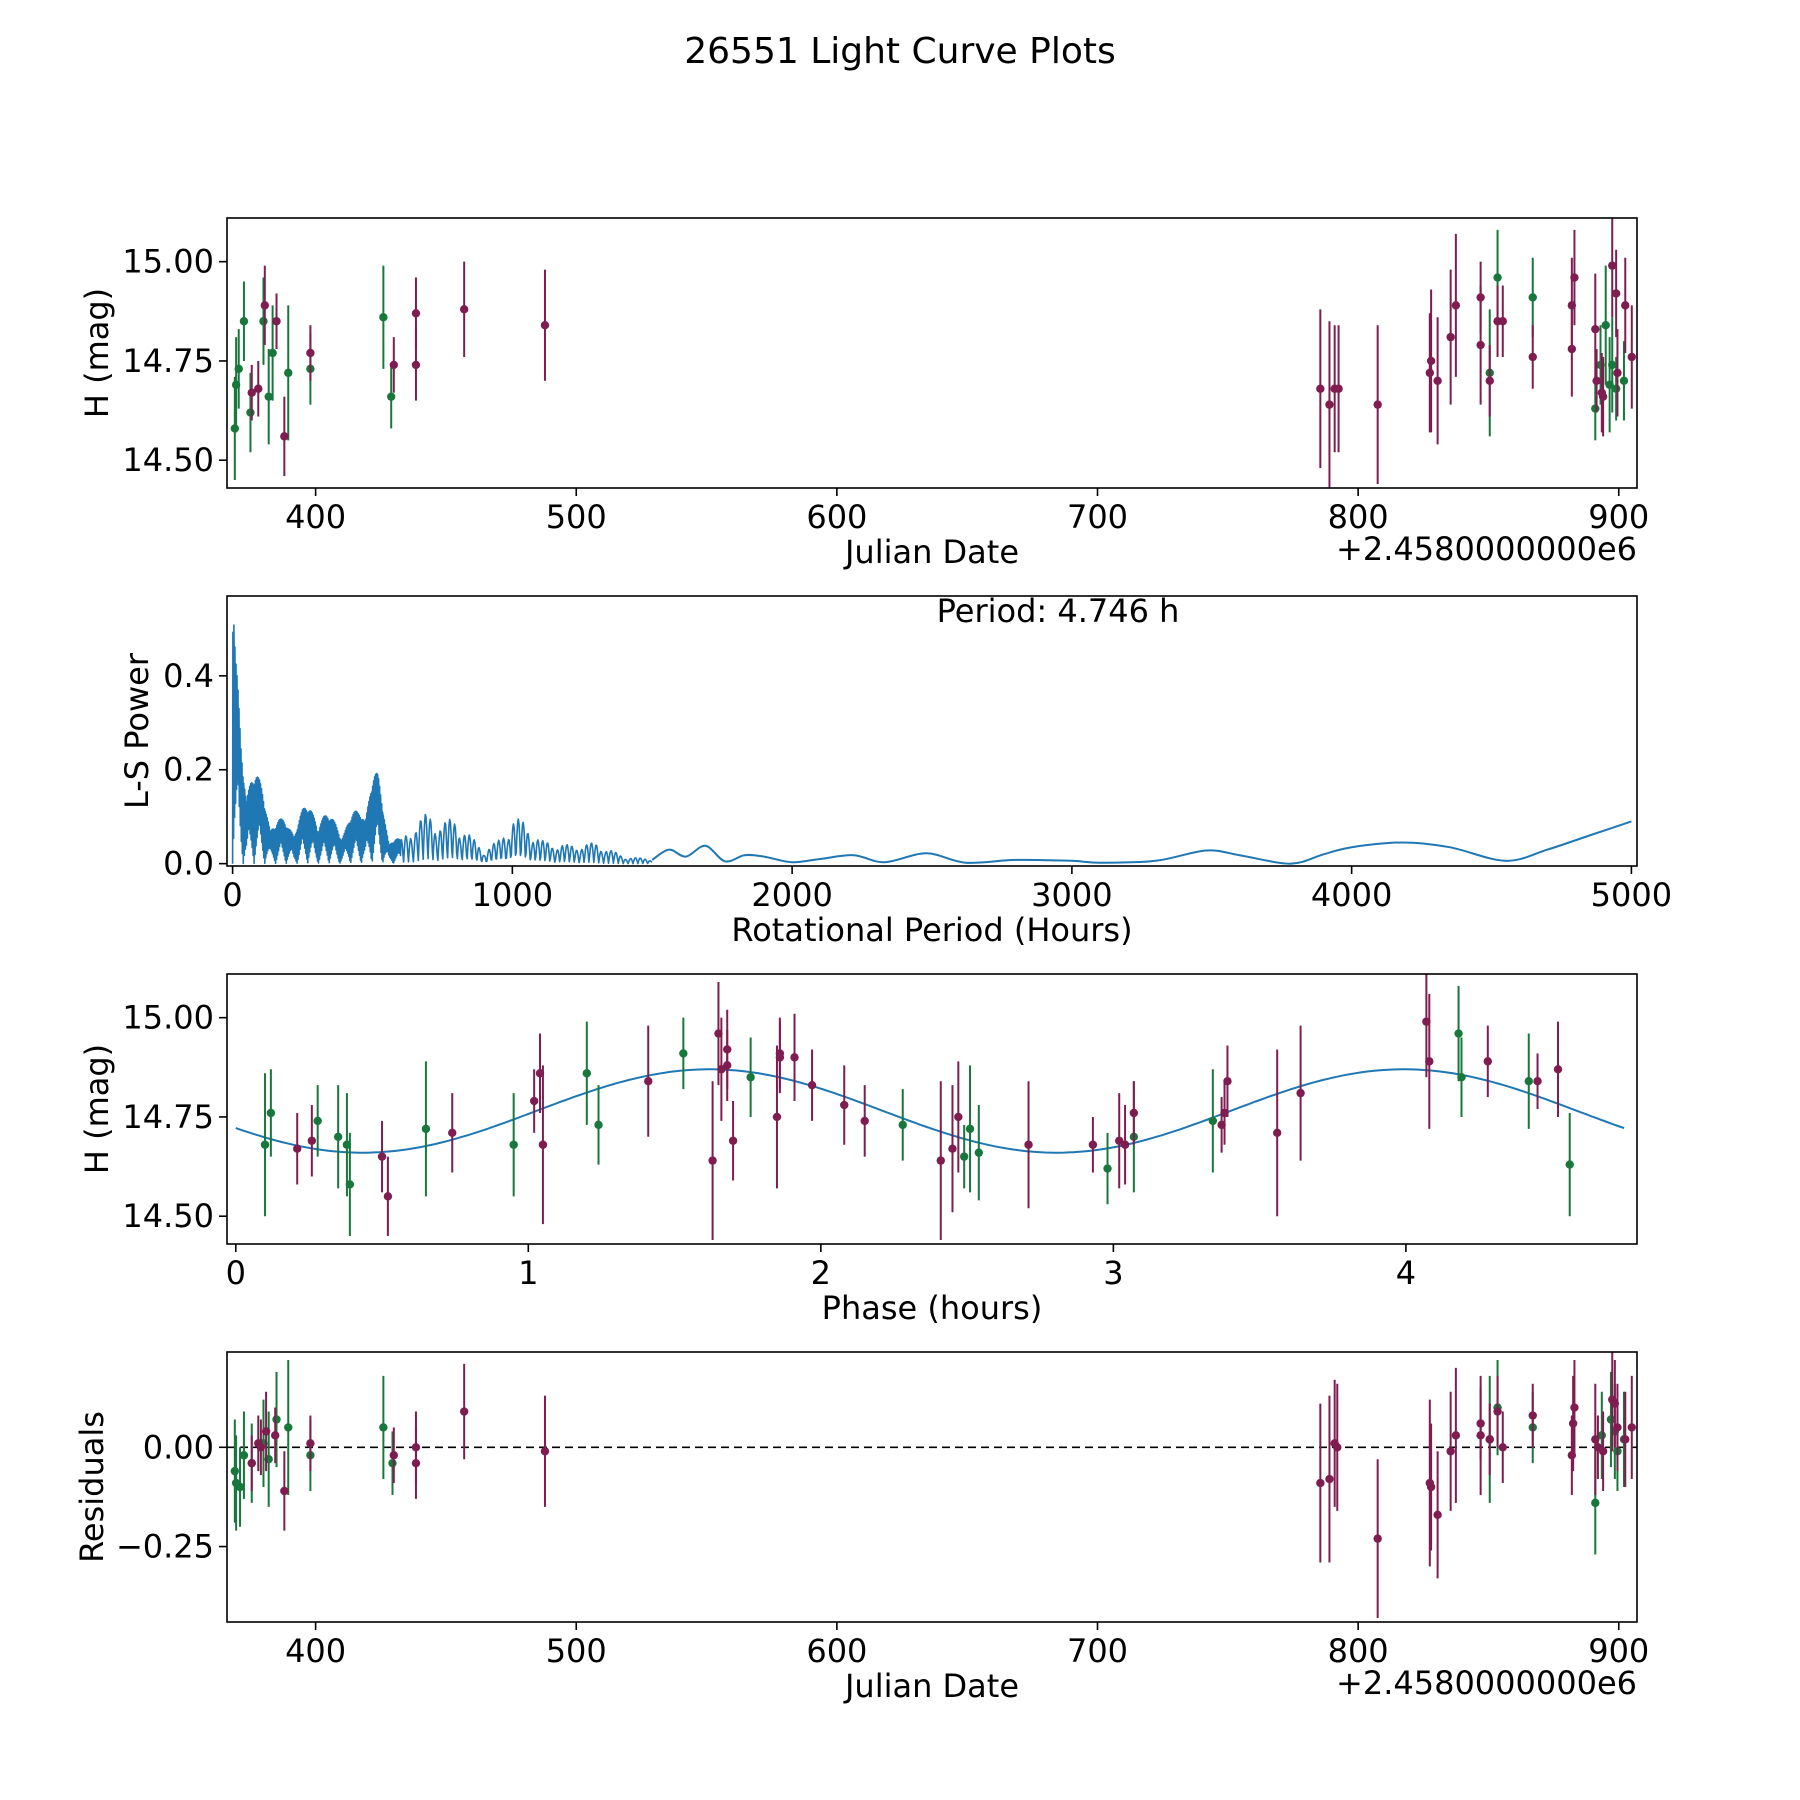 Image resolution: width=1800 pixels, height=1800 pixels. I want to click on periodogram-x-tick-label: 4000, so click(1351, 895).